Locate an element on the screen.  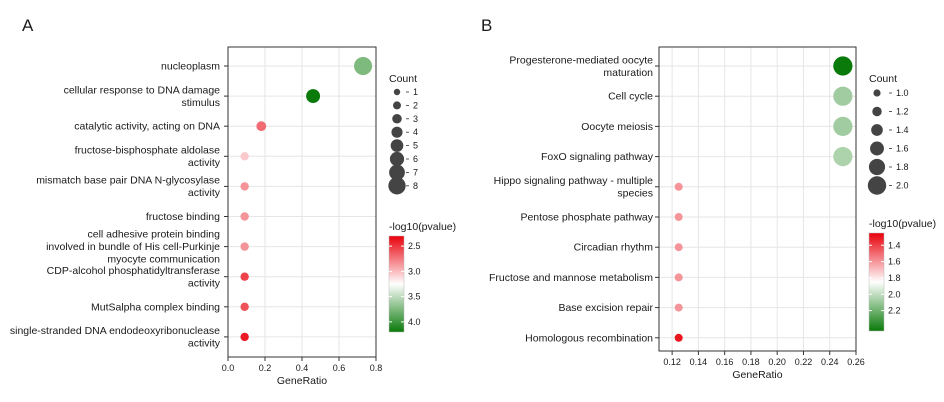
x-tick-label: 0.16 is located at coordinates (725, 362).